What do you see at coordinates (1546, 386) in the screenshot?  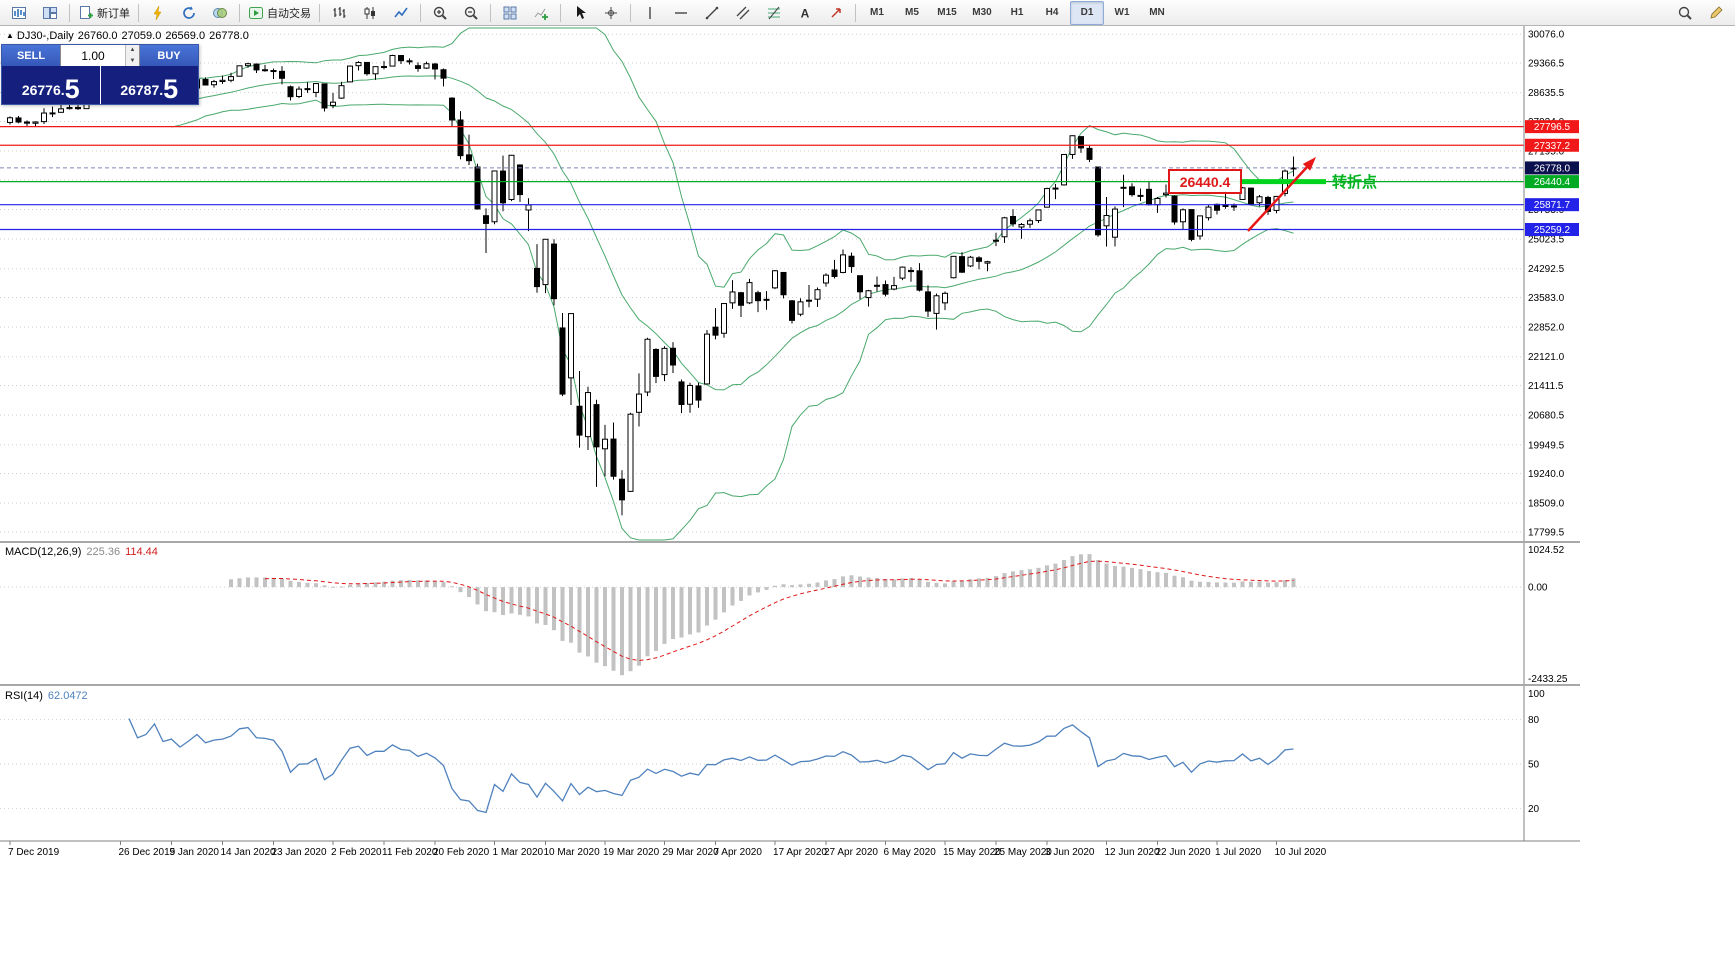 I see `svg-text: 21411.5` at bounding box center [1546, 386].